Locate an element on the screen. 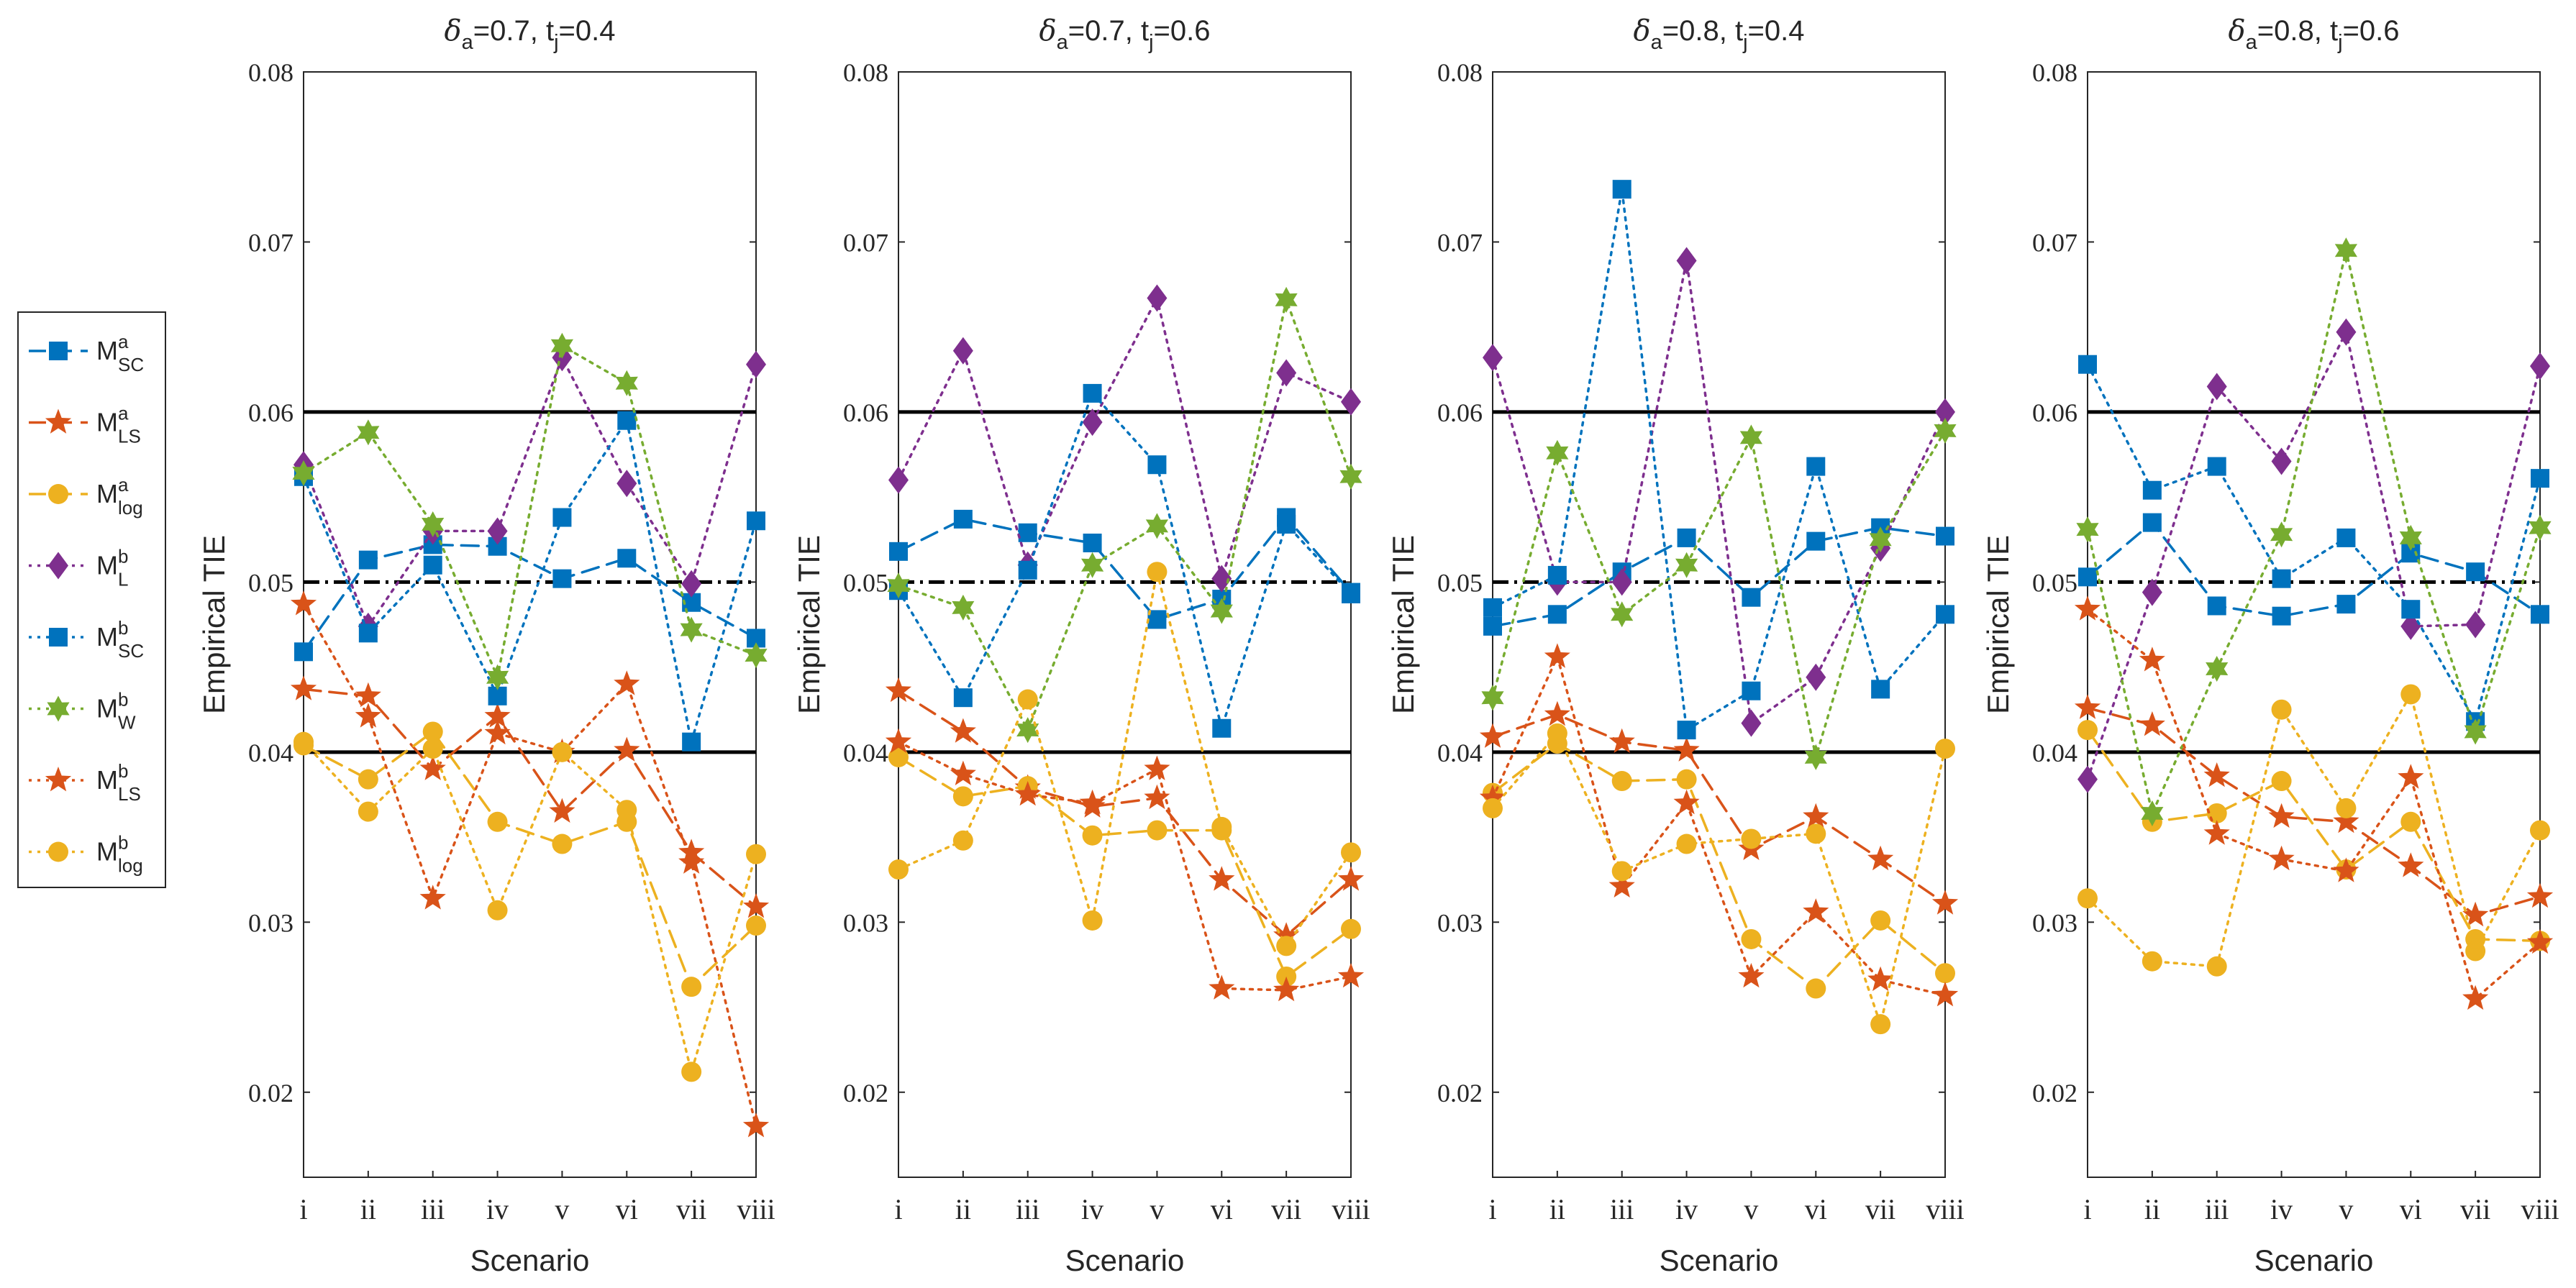 The height and width of the screenshot is (1288, 2576). legend-label-sub: L is located at coordinates (123, 579).